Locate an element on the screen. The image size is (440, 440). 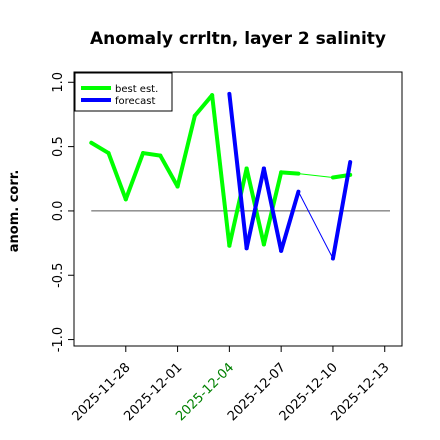
legend: best est. forecast is located at coordinates (123, 92).